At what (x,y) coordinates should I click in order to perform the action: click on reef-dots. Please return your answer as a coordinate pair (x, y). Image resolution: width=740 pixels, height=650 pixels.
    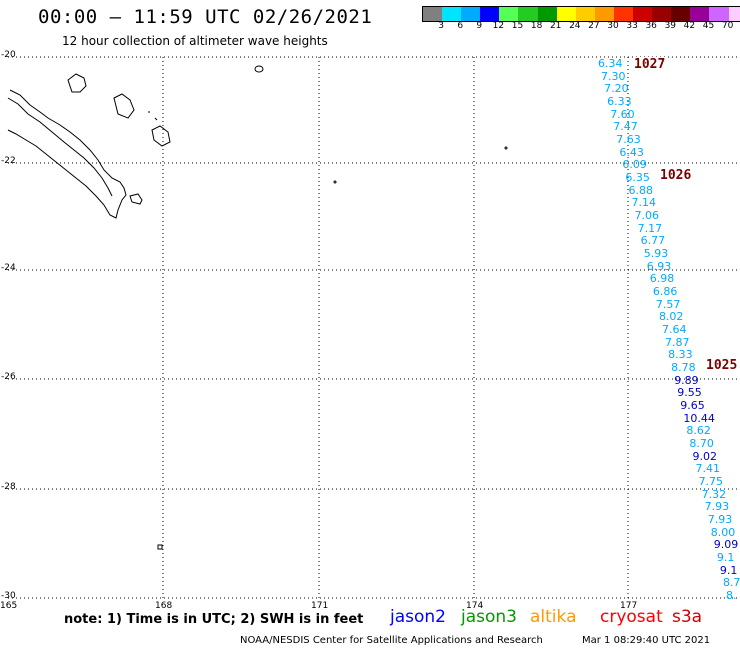
    Looking at the image, I should click on (153, 116).